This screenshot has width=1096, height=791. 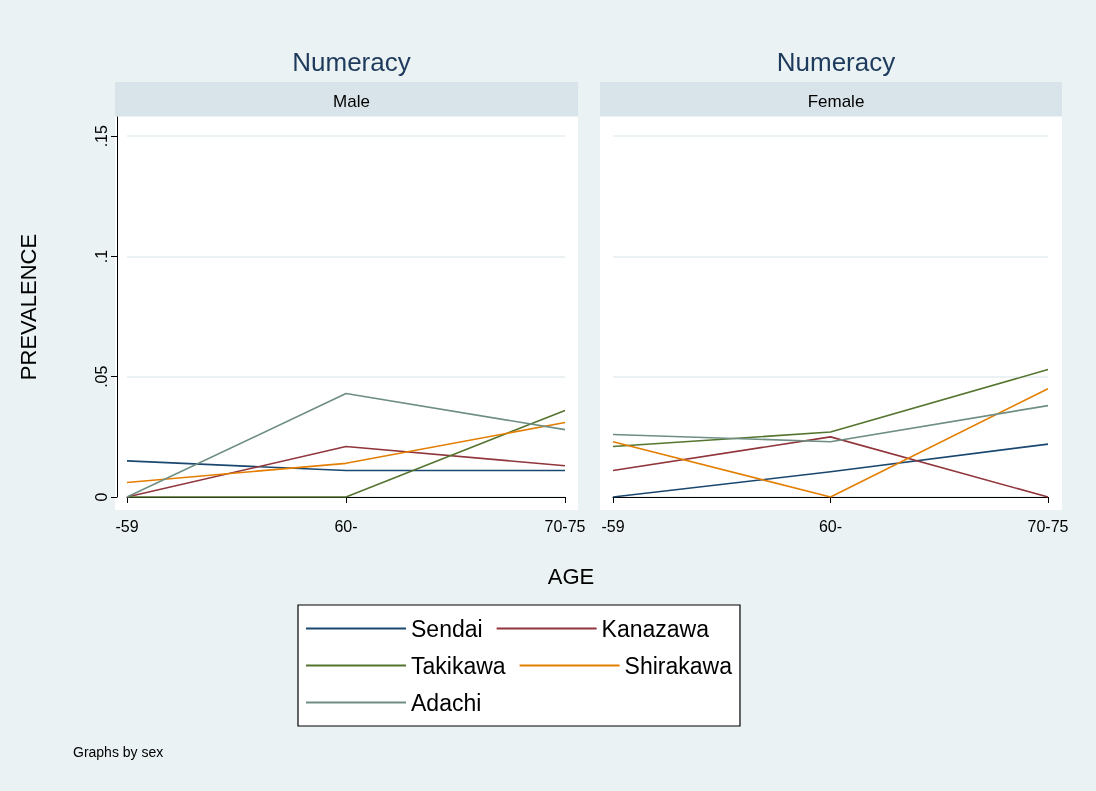 I want to click on y-tick-label: 0, so click(x=101, y=497).